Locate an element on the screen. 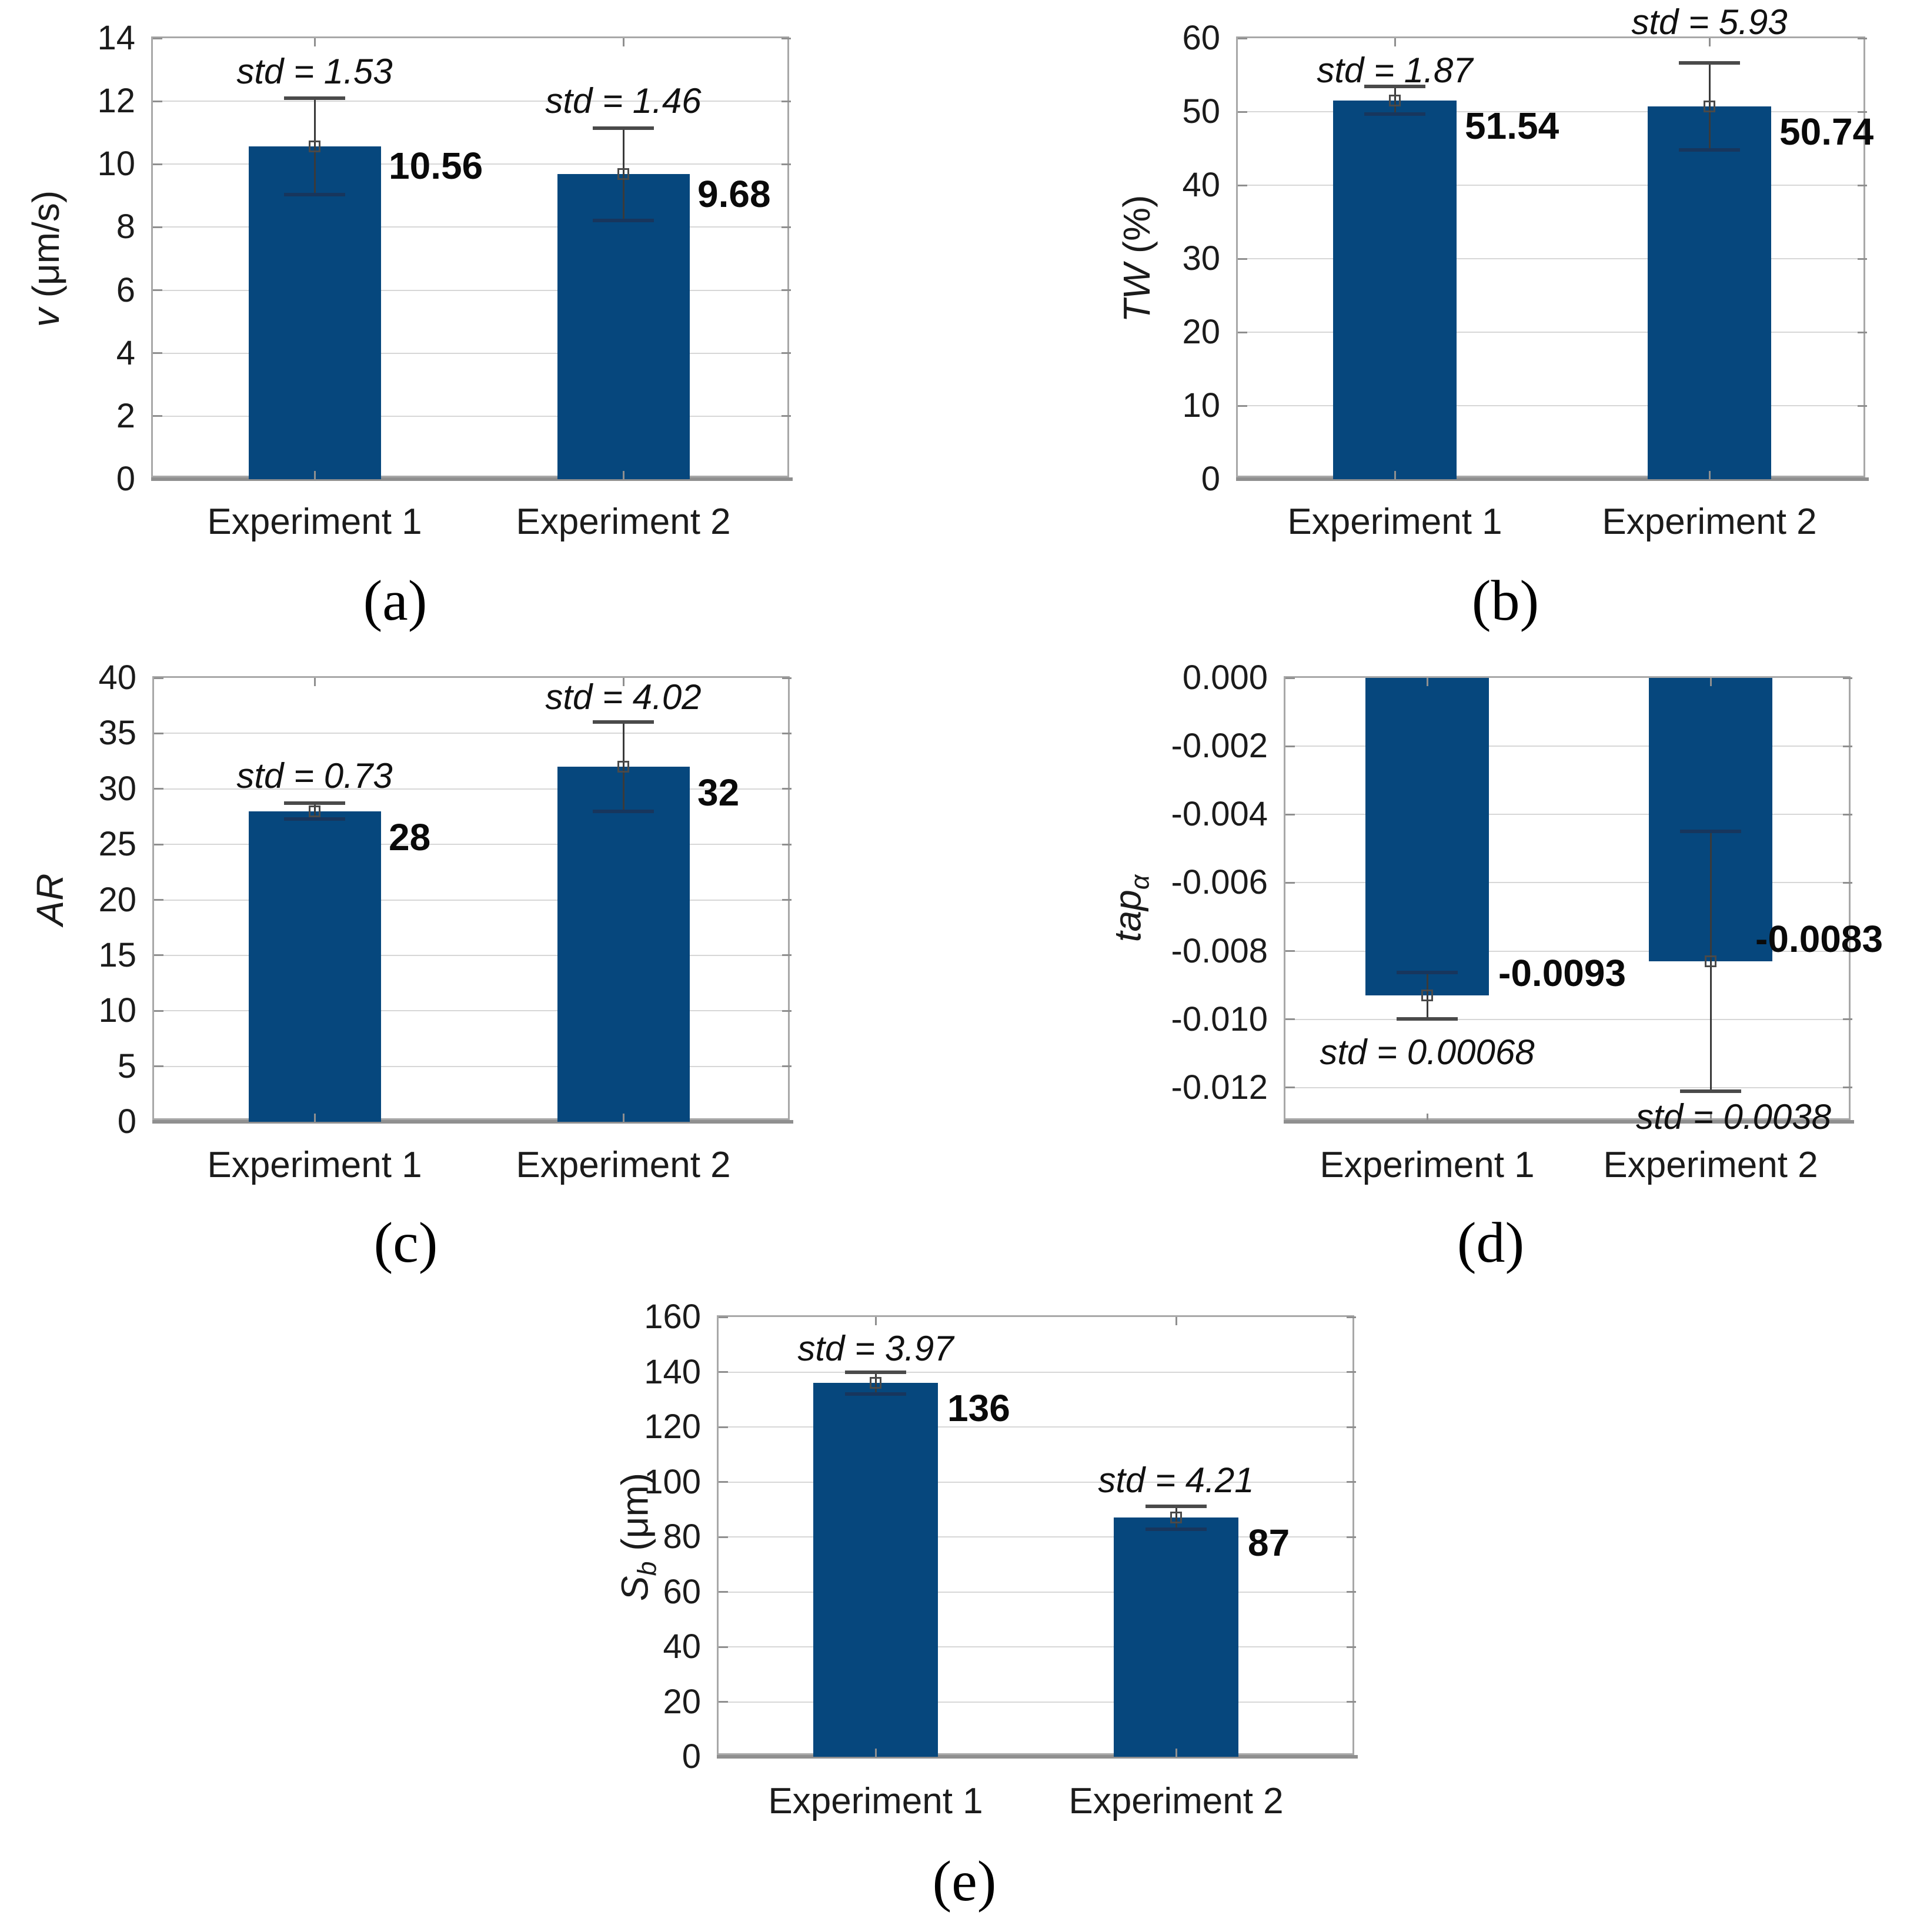 The image size is (1917, 1932). y-tick-label: 2 is located at coordinates (126, 415).